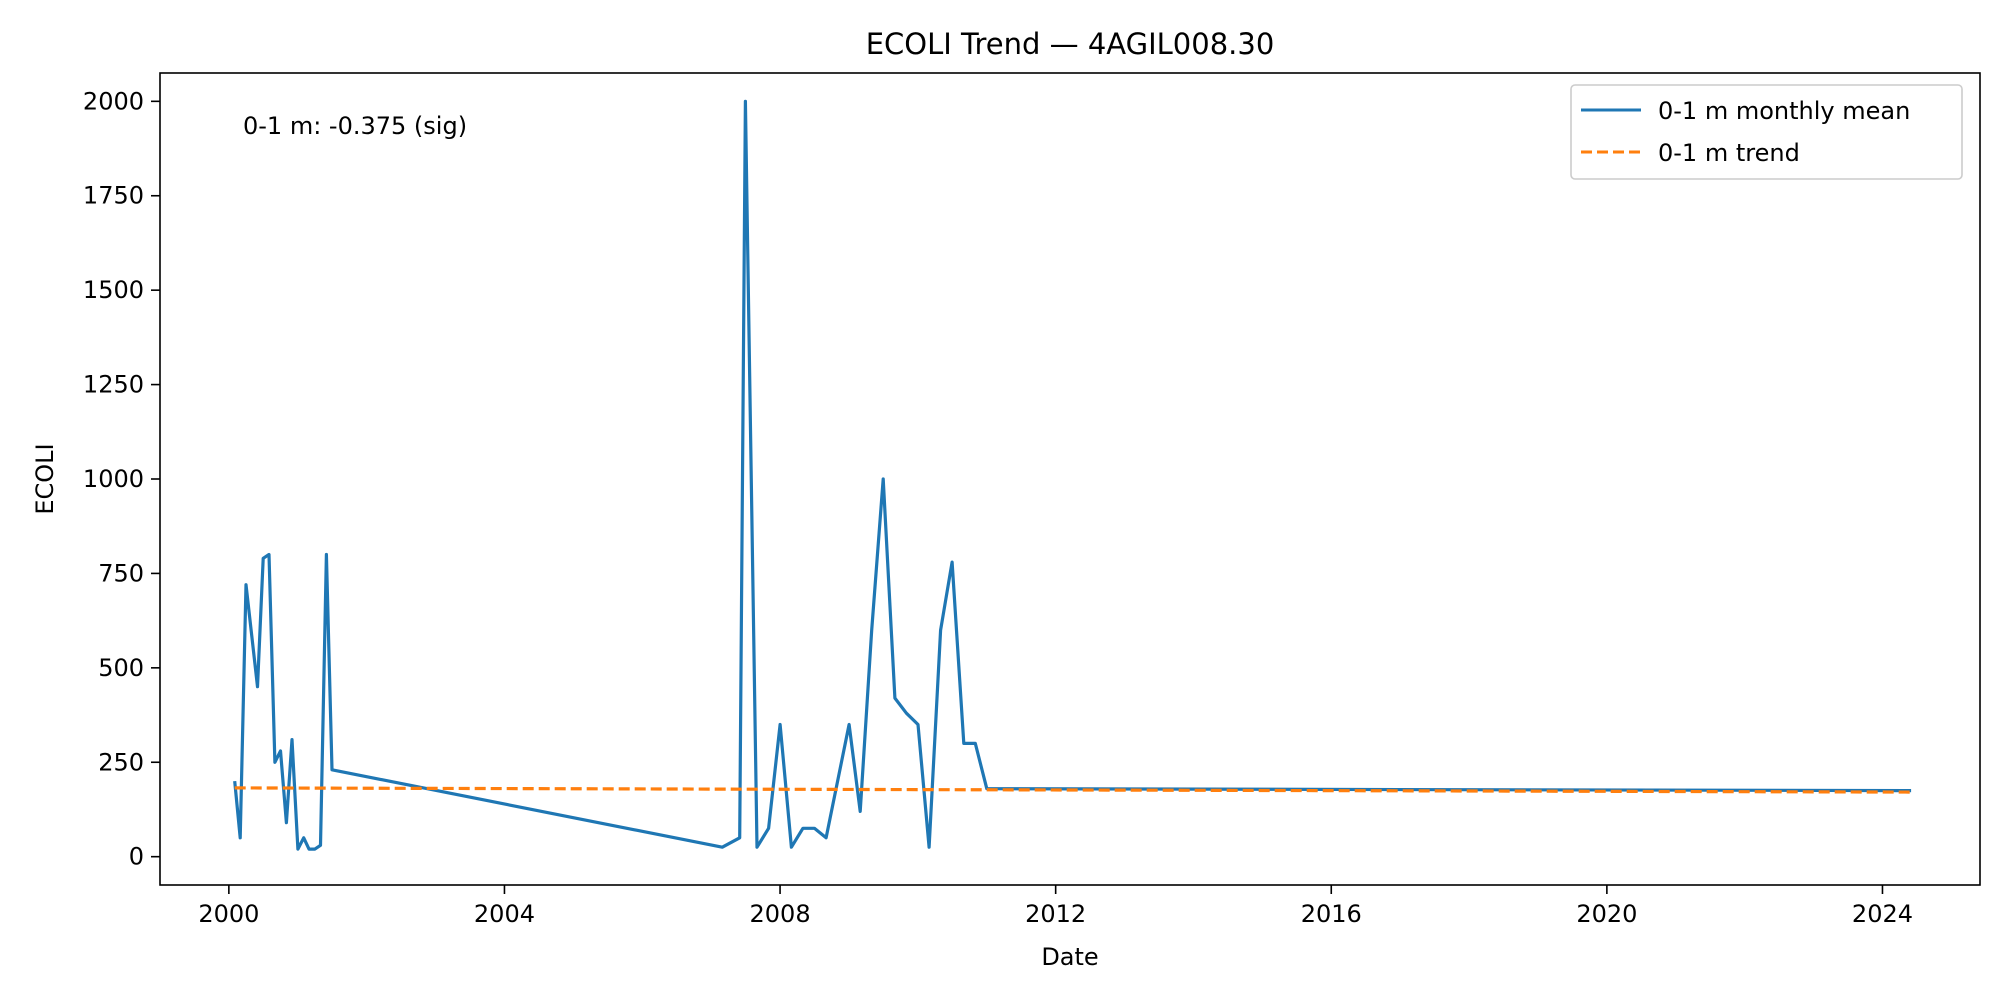 This screenshot has width=2000, height=1000. What do you see at coordinates (780, 914) in the screenshot?
I see `x-tick-label: 2008` at bounding box center [780, 914].